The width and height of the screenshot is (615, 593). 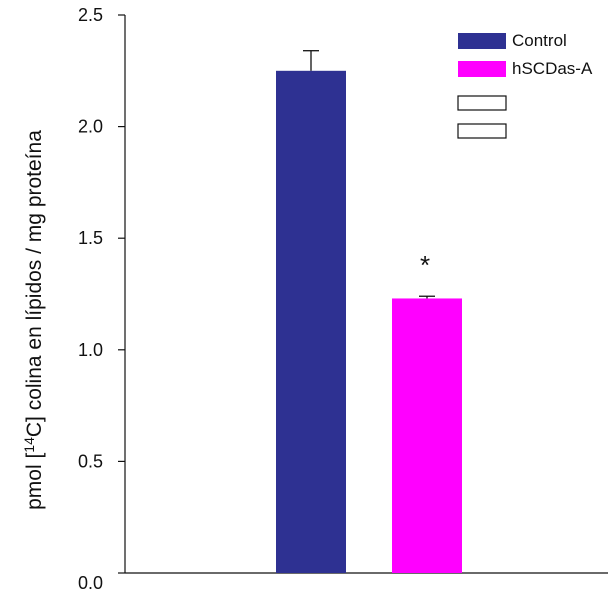 I want to click on y-tick-label-2: 1.0, so click(x=90, y=350).